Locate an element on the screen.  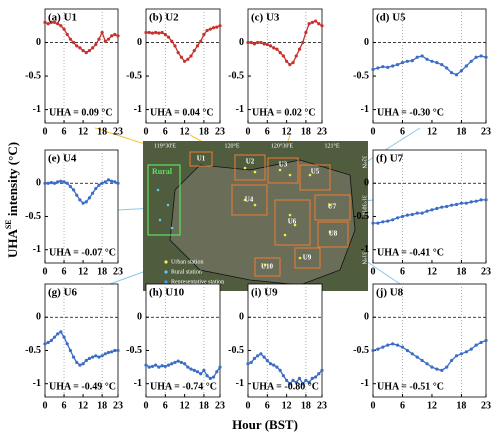
y-tick-label: -0.5 is located at coordinates (33, 75).